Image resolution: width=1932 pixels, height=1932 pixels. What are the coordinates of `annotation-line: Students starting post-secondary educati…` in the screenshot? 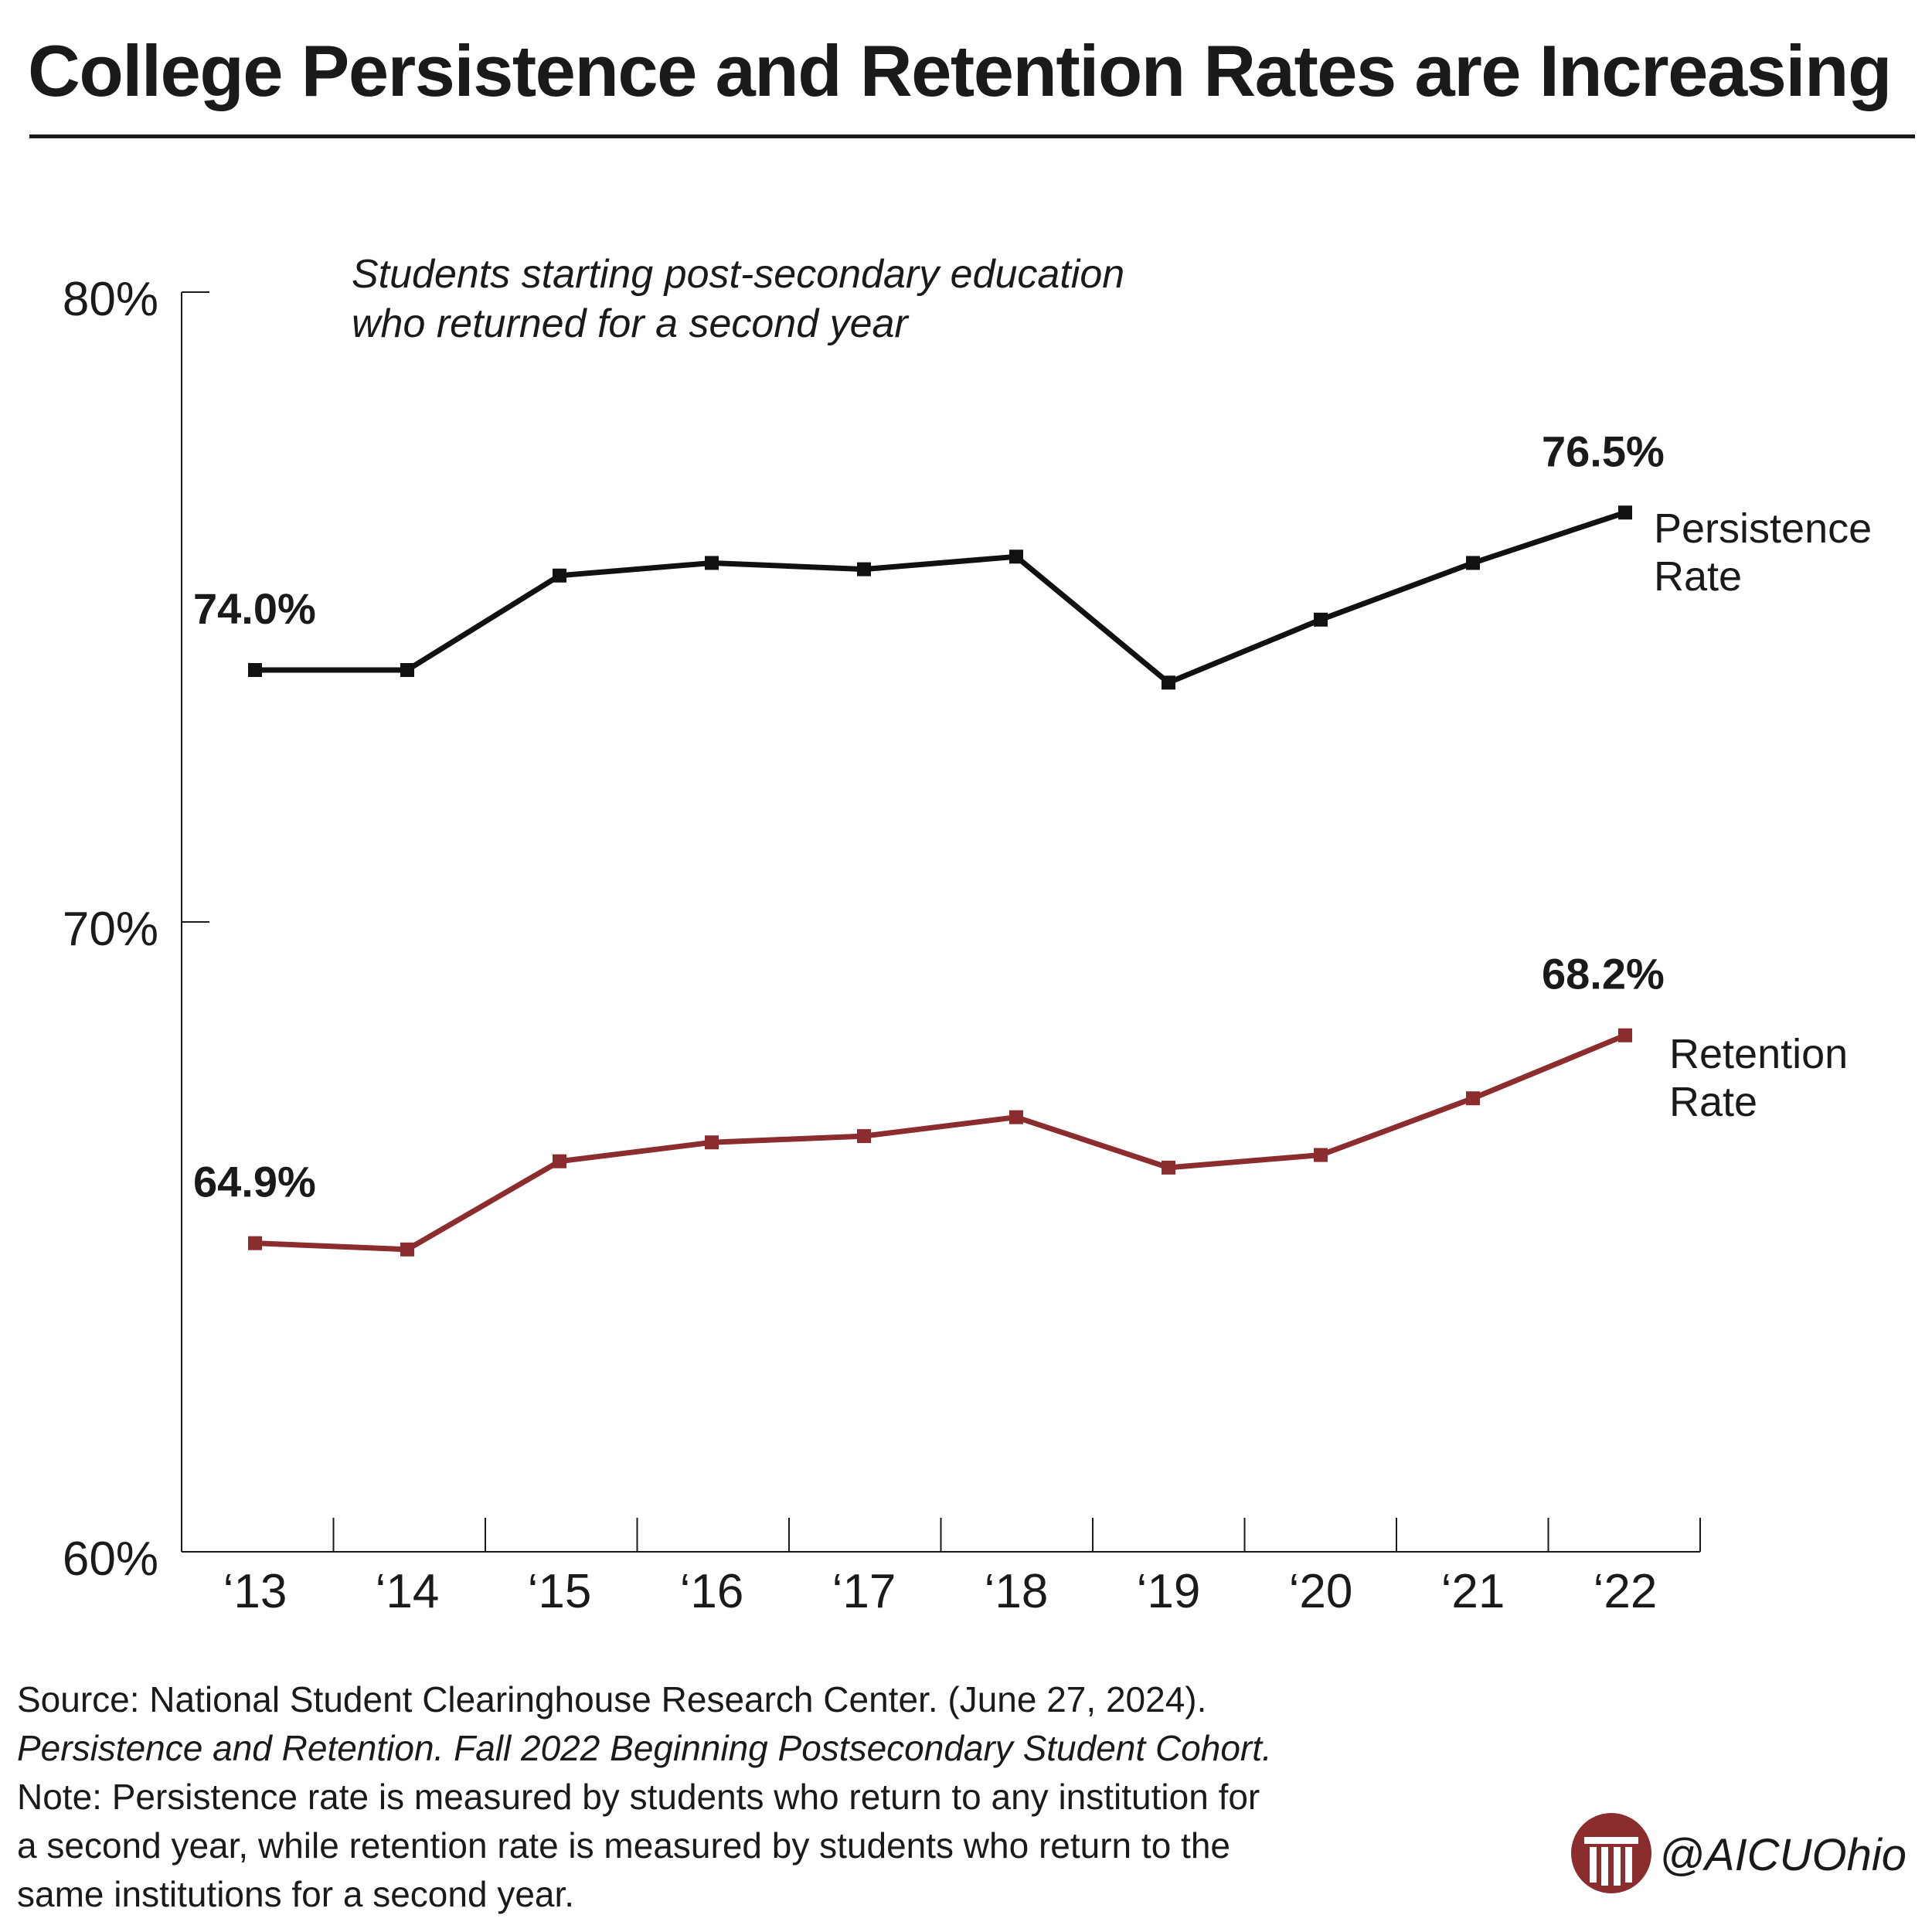 It's located at (738, 275).